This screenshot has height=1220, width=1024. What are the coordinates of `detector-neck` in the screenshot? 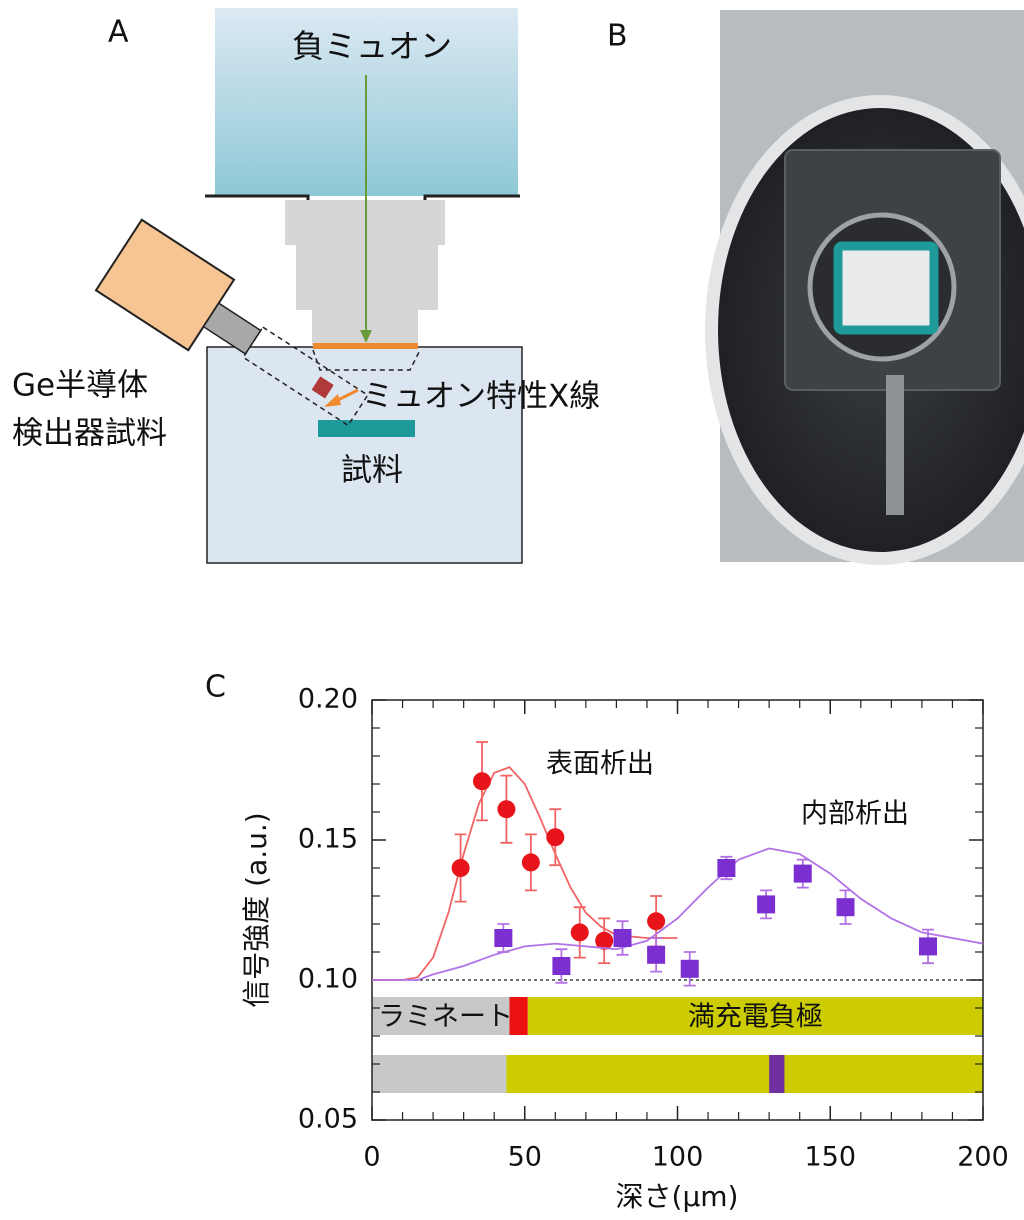 It's located at (232, 328).